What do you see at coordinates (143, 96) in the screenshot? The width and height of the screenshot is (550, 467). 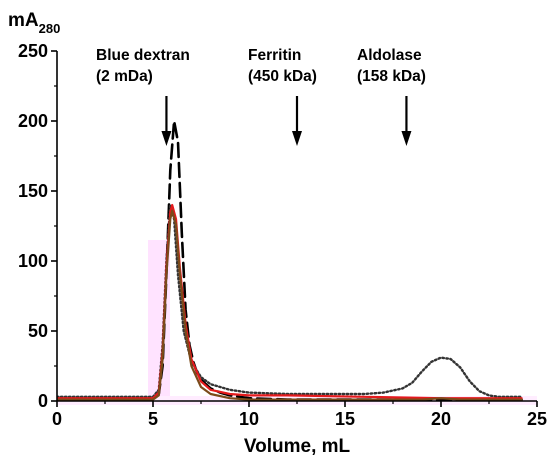 I see `annotation-1: Blue dextran (2 mDa)` at bounding box center [143, 96].